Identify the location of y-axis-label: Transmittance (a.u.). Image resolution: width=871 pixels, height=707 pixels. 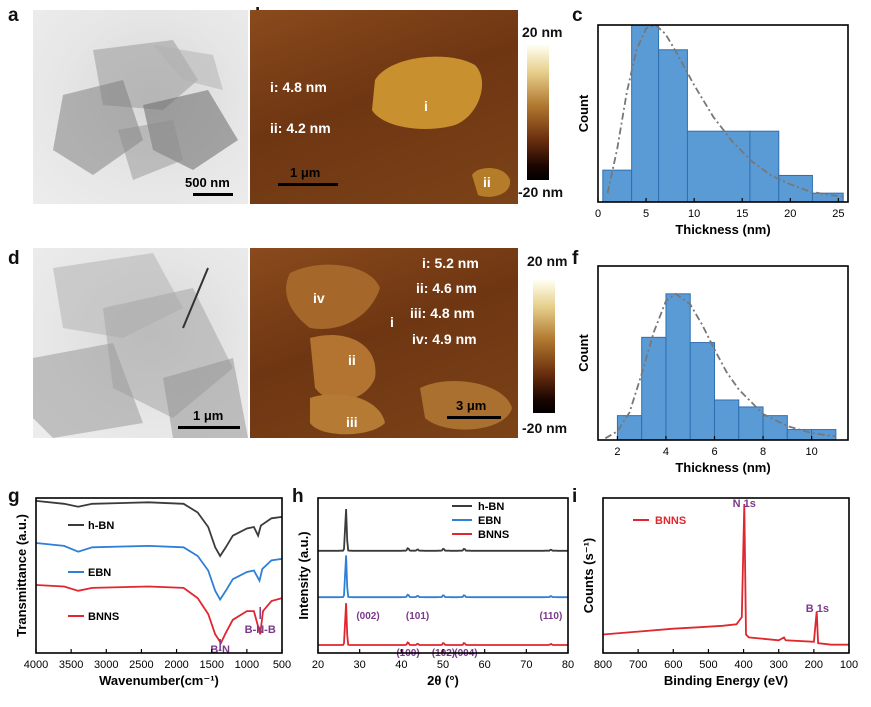
(21, 575).